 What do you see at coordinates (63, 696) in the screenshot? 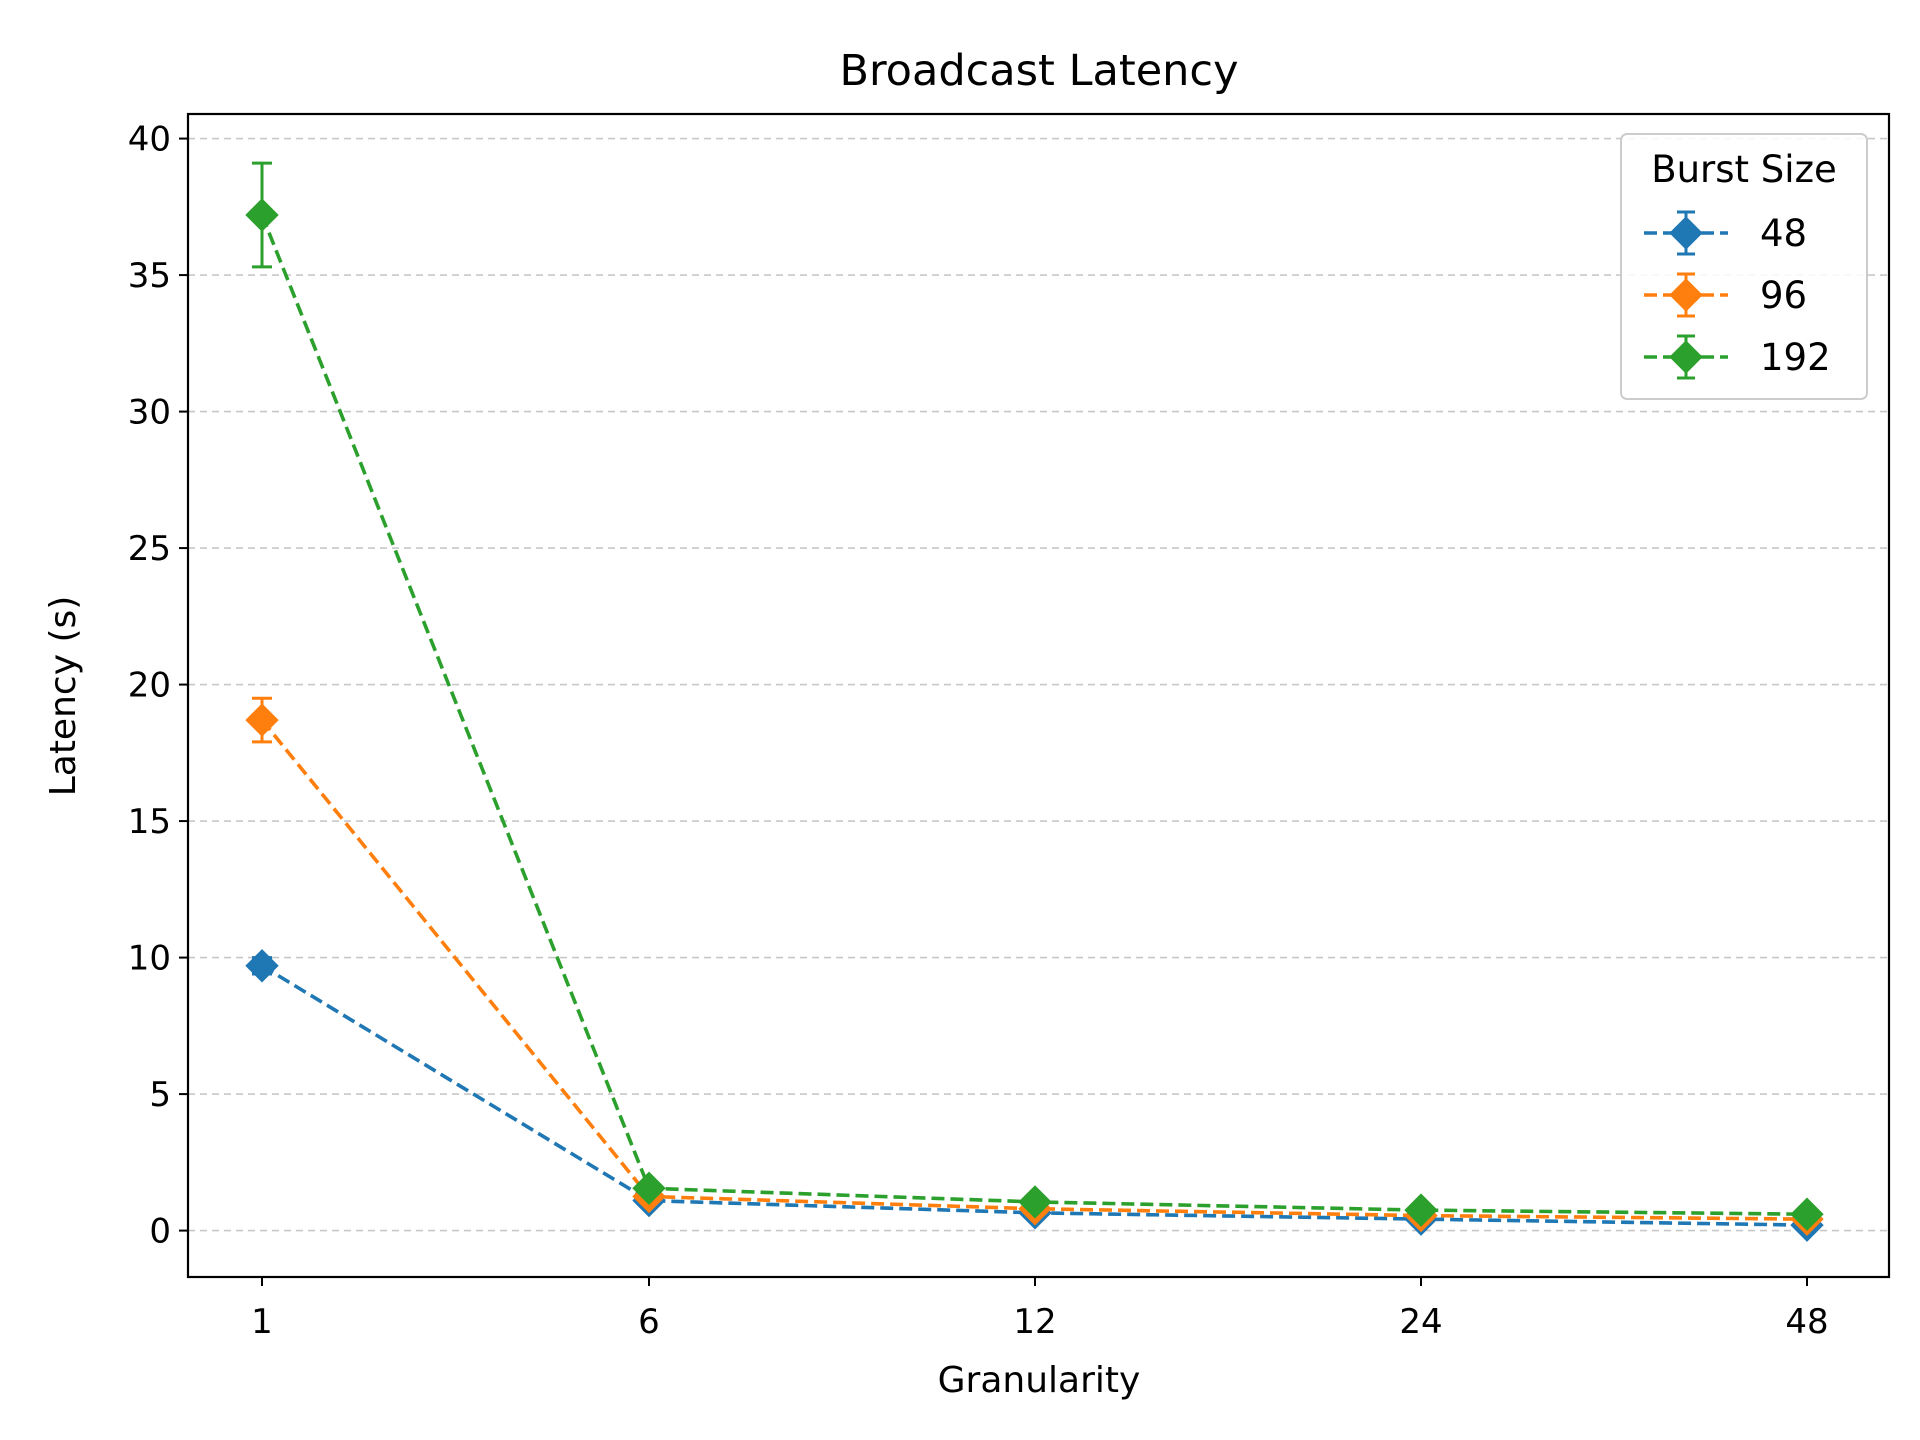
I see `y-axis-label: Latency (s)` at bounding box center [63, 696].